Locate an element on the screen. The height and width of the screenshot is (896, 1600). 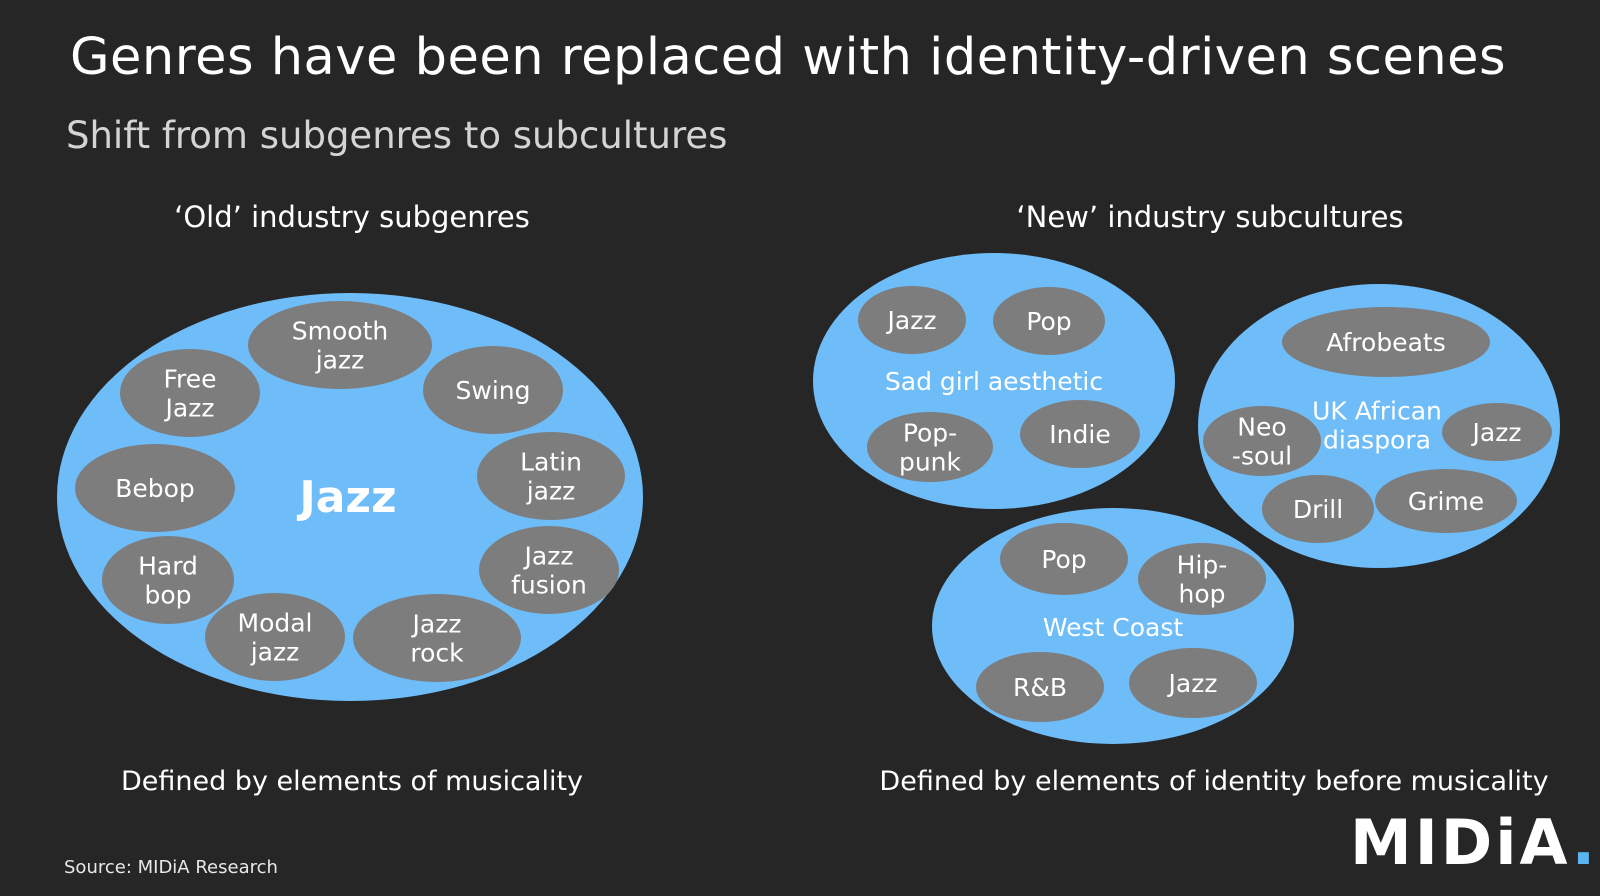
old-subgenre-label-line: Smooth is located at coordinates (340, 331).